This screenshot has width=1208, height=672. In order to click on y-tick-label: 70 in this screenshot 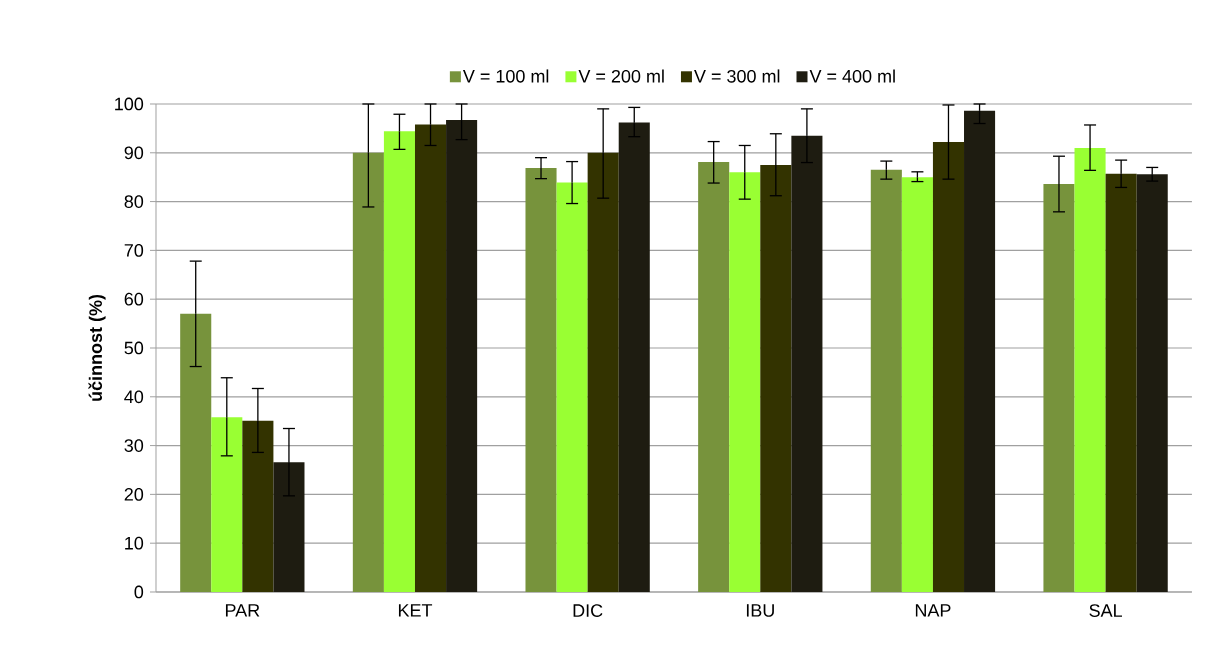, I will do `click(134, 250)`.